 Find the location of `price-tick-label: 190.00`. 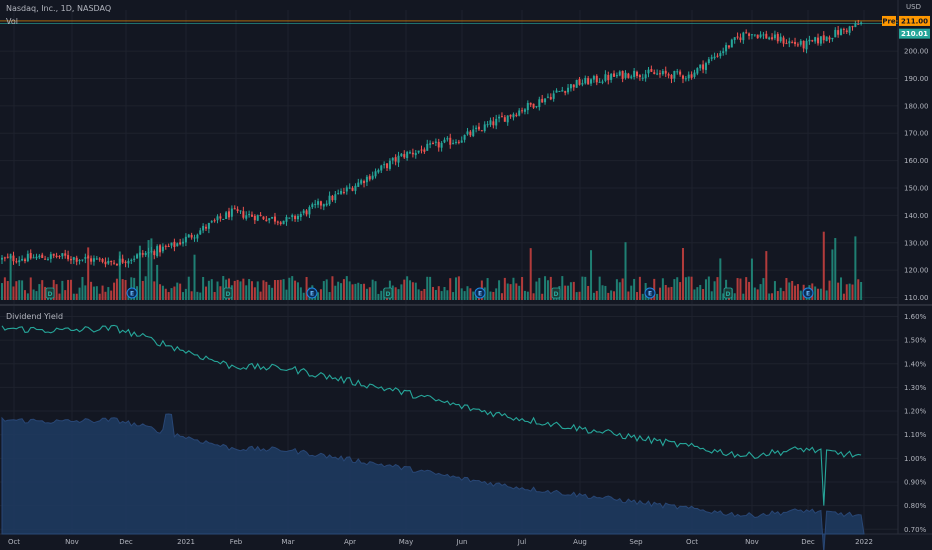

price-tick-label: 190.00 is located at coordinates (916, 79).